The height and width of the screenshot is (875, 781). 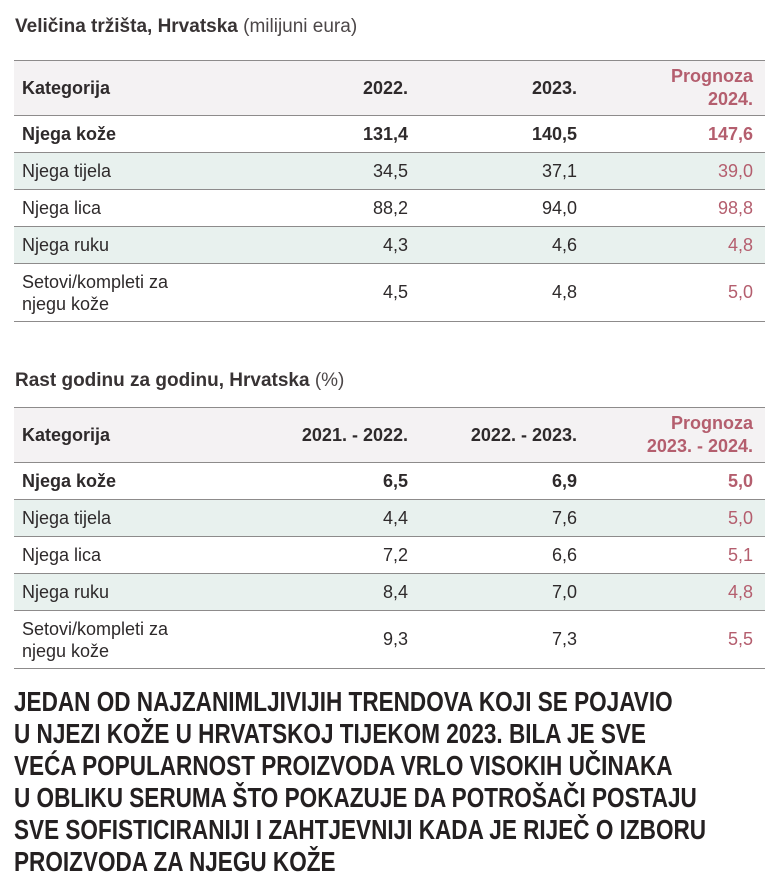 What do you see at coordinates (300, 26) in the screenshot?
I see `market-table-unit: (milijuni eura)` at bounding box center [300, 26].